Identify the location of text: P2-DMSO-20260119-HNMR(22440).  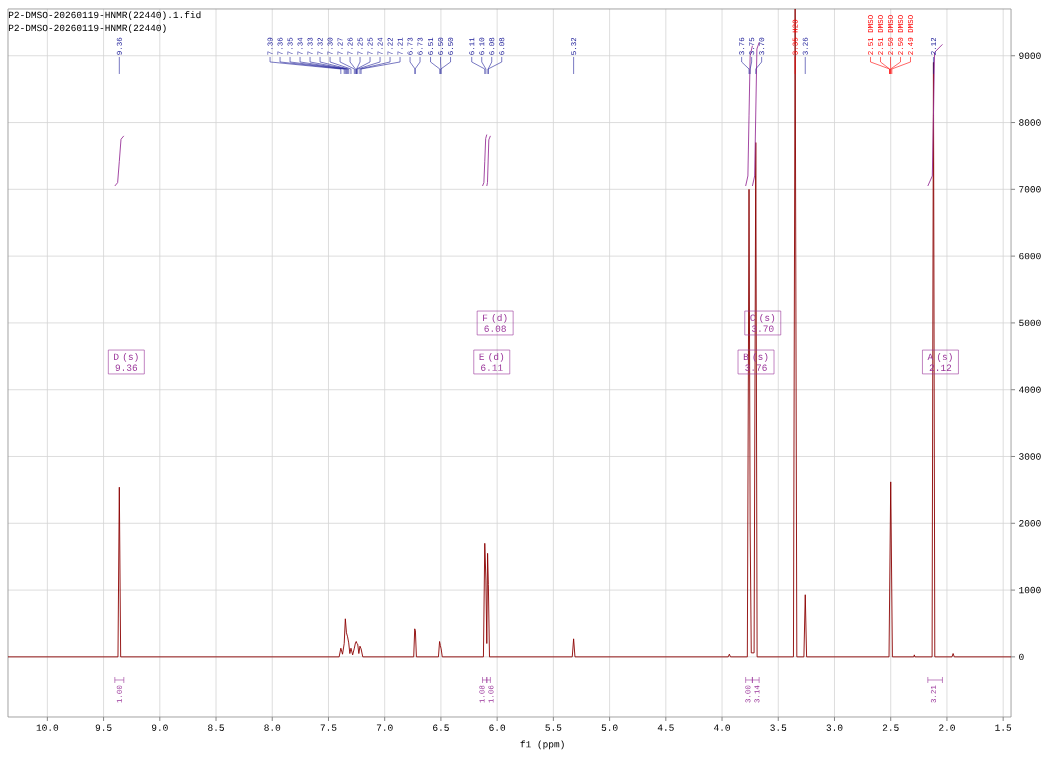
(87, 29).